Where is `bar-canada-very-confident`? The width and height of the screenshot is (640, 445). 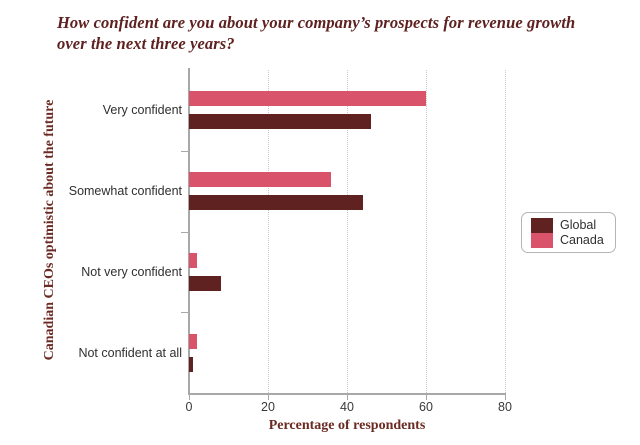 bar-canada-very-confident is located at coordinates (307, 99).